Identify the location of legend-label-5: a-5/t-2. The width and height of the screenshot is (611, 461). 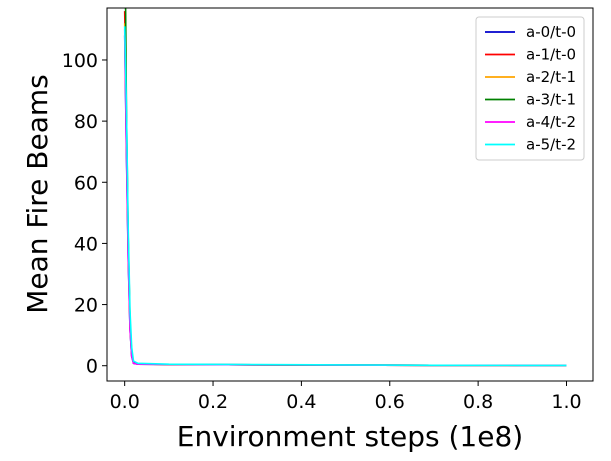
(551, 145).